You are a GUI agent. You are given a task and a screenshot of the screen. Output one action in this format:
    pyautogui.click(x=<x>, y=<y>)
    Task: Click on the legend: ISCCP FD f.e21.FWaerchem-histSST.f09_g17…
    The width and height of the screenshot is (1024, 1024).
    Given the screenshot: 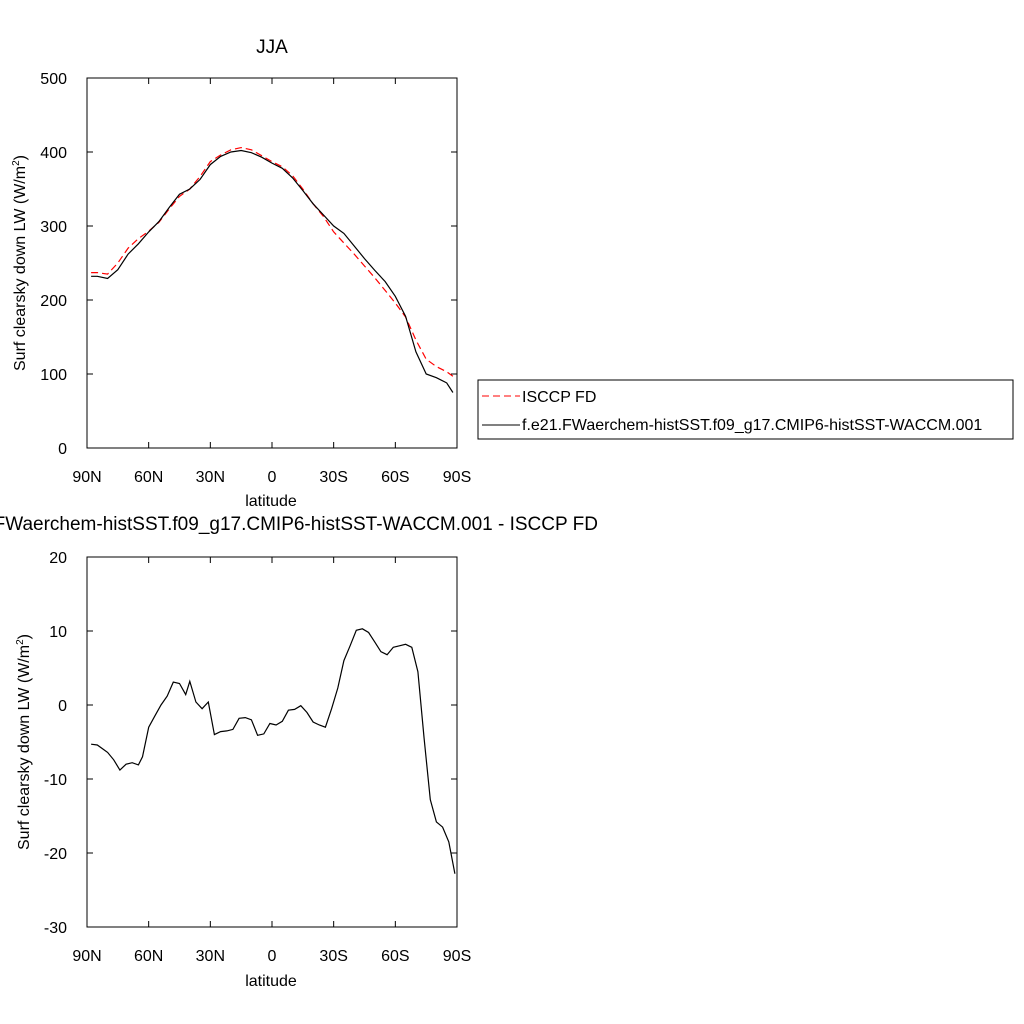 What is the action you would take?
    pyautogui.click(x=745, y=409)
    